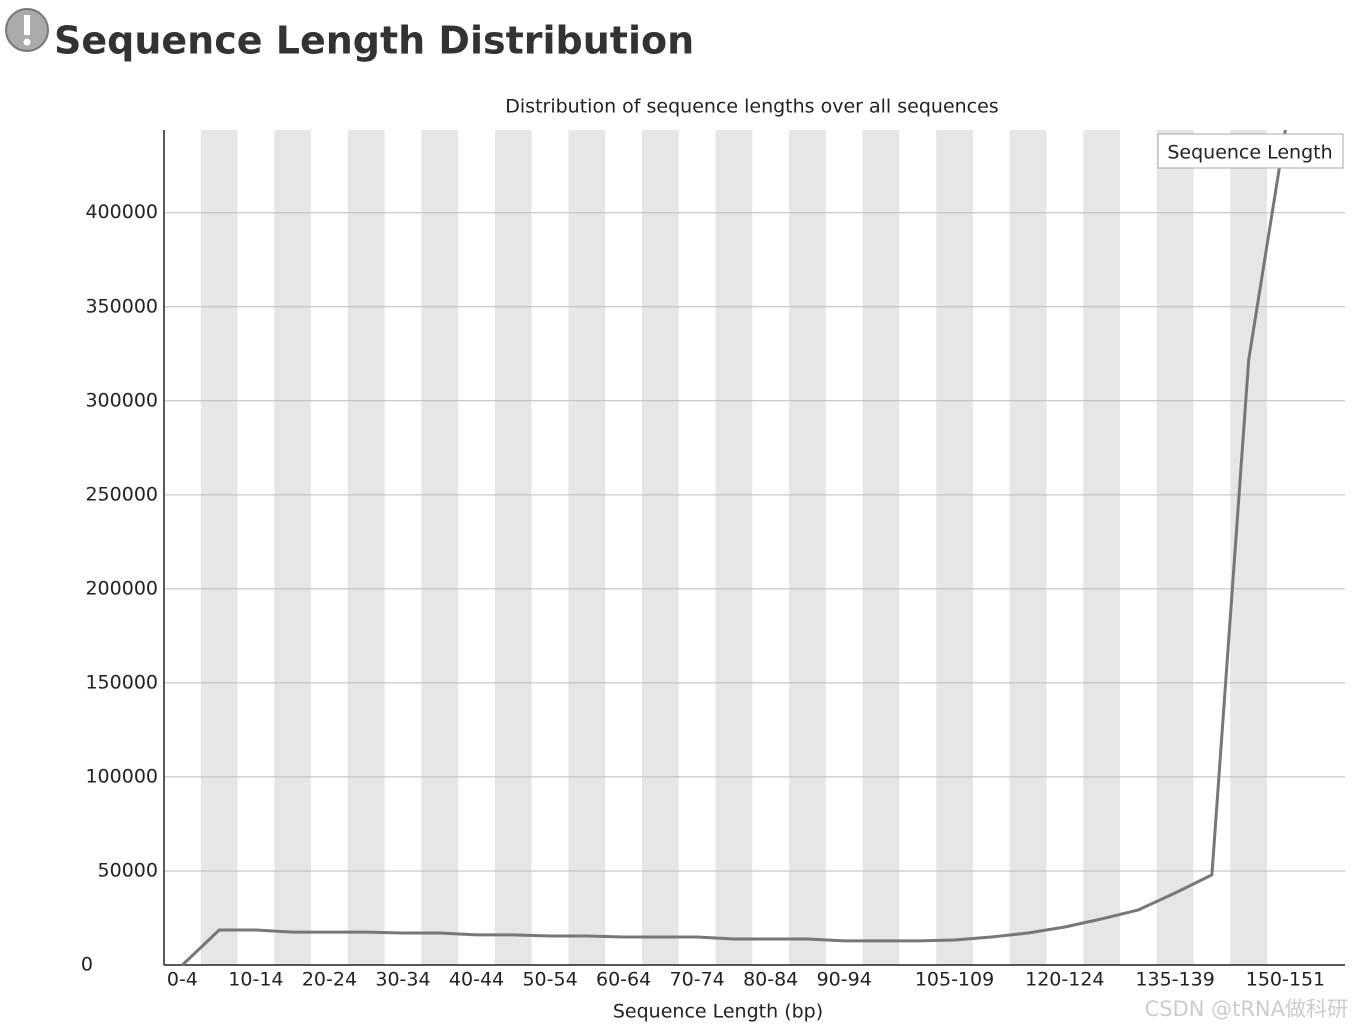 The height and width of the screenshot is (1036, 1353). I want to click on legend-box, so click(1250, 151).